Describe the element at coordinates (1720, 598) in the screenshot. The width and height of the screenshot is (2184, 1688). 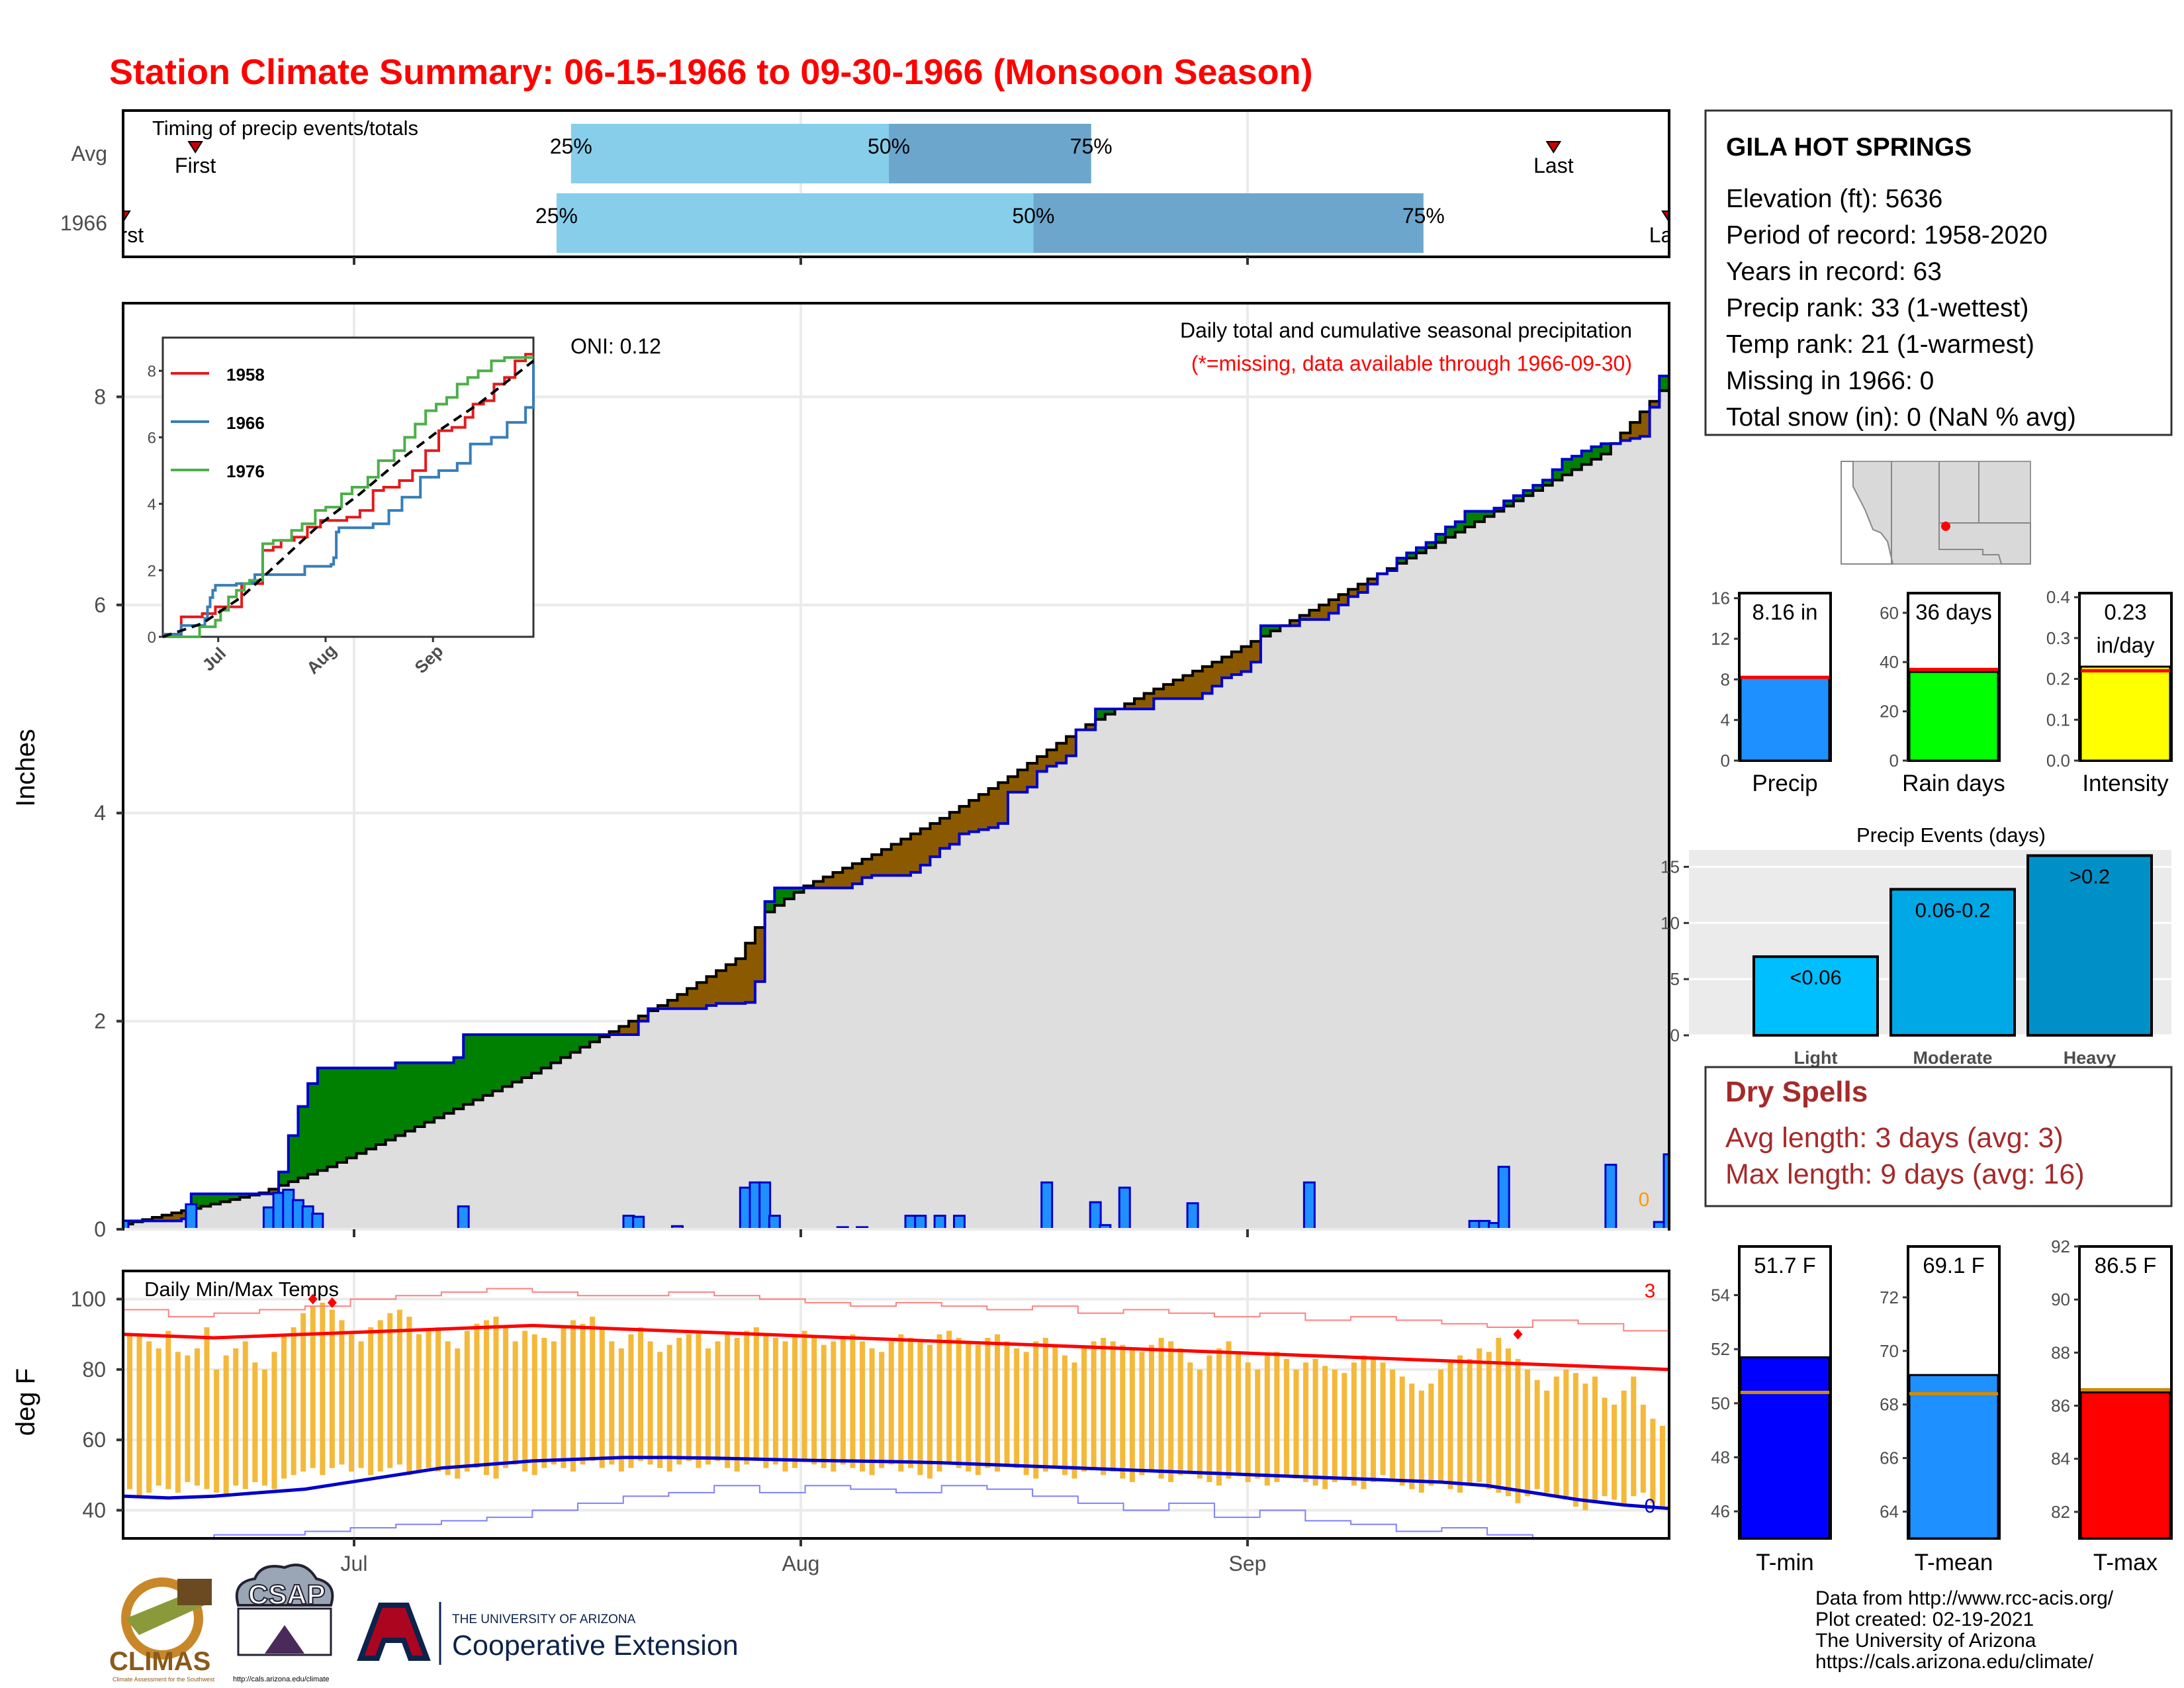
I see `summary-ytick-label: 16` at that location.